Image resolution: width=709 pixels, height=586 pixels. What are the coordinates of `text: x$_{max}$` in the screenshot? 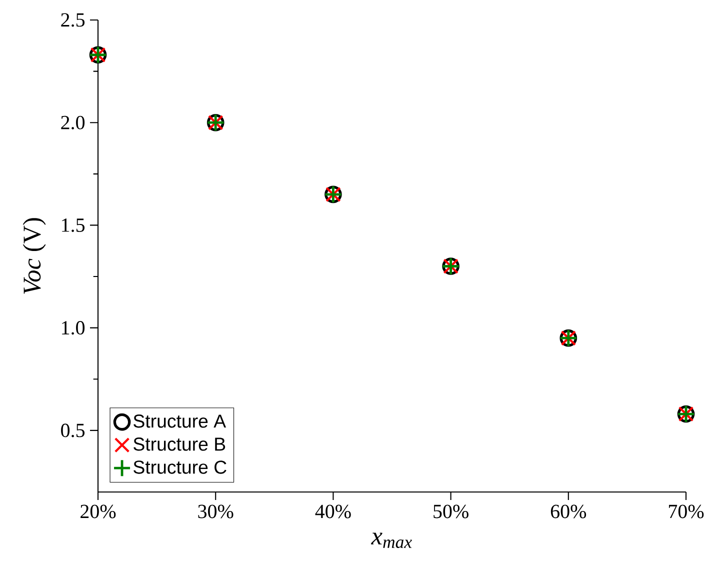 It's located at (391, 540).